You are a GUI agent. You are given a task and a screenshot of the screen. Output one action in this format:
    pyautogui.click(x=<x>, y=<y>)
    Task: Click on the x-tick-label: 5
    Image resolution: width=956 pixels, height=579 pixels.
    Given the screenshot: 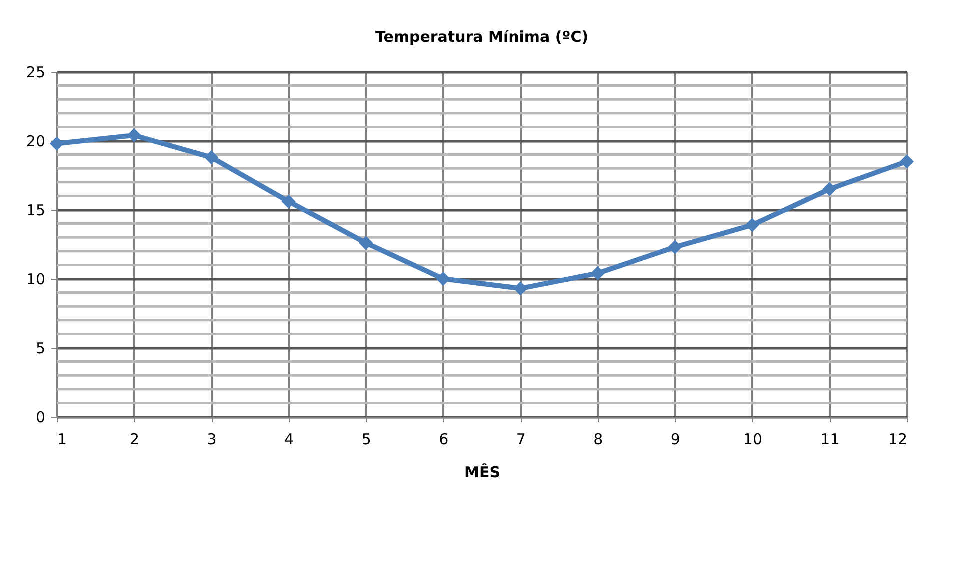 What is the action you would take?
    pyautogui.click(x=367, y=439)
    